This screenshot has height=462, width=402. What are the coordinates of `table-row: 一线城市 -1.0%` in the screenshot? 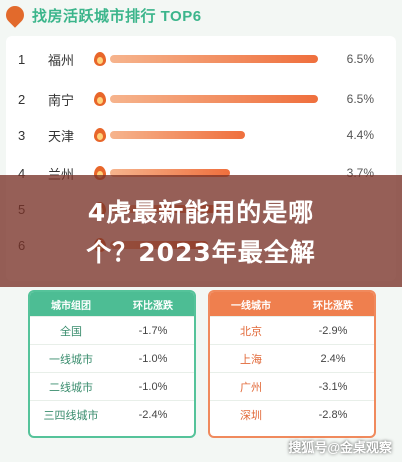 It's located at (112, 358).